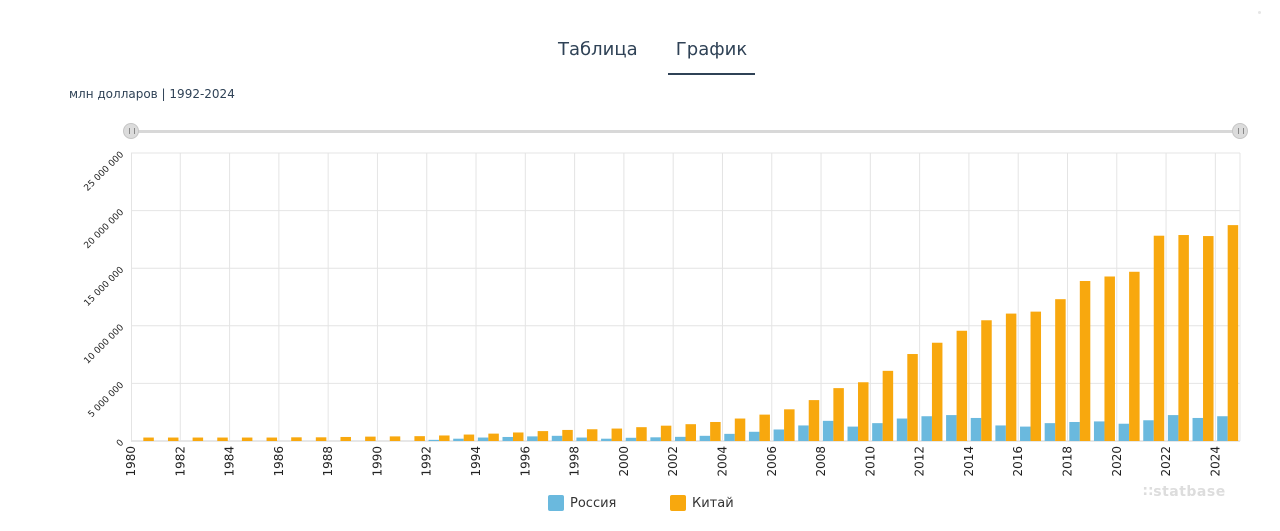  Describe the element at coordinates (131, 461) in the screenshot. I see `x-tick-label: 1980` at that location.